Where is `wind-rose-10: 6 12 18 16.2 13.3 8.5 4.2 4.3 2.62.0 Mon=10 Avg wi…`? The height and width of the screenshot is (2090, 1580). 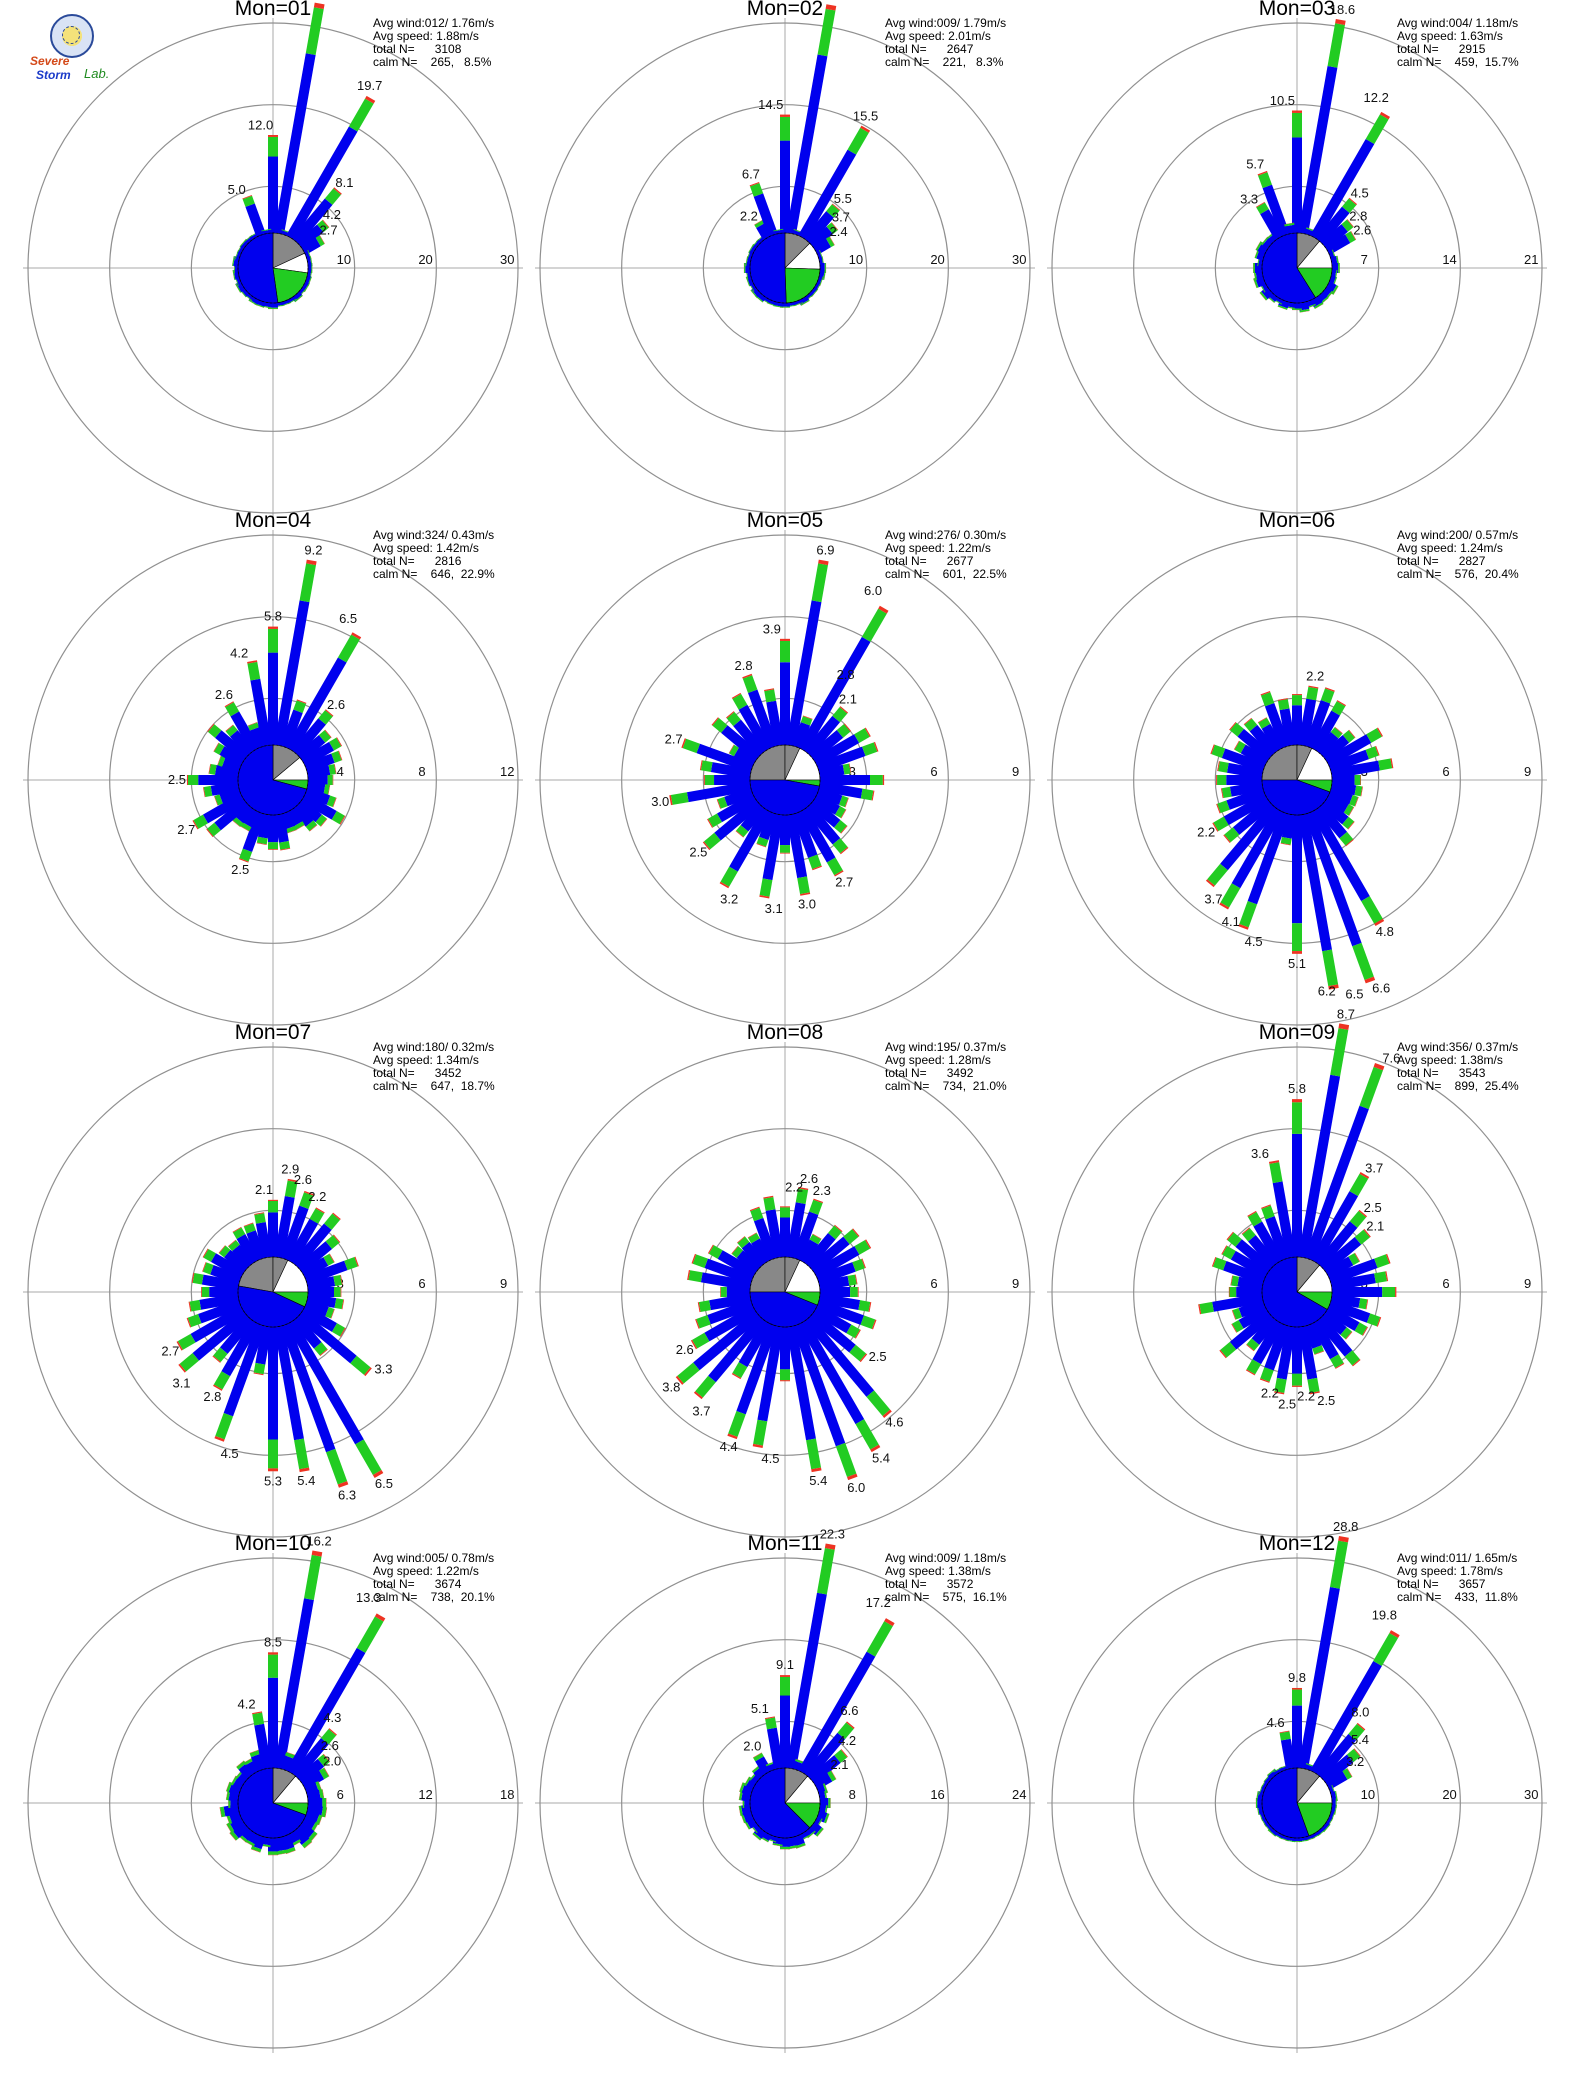 wind-rose-10: 6 12 18 16.2 13.3 8.5 4.2 4.3 2.62.0 Mon=10 Avg wi… is located at coordinates (273, 1792).